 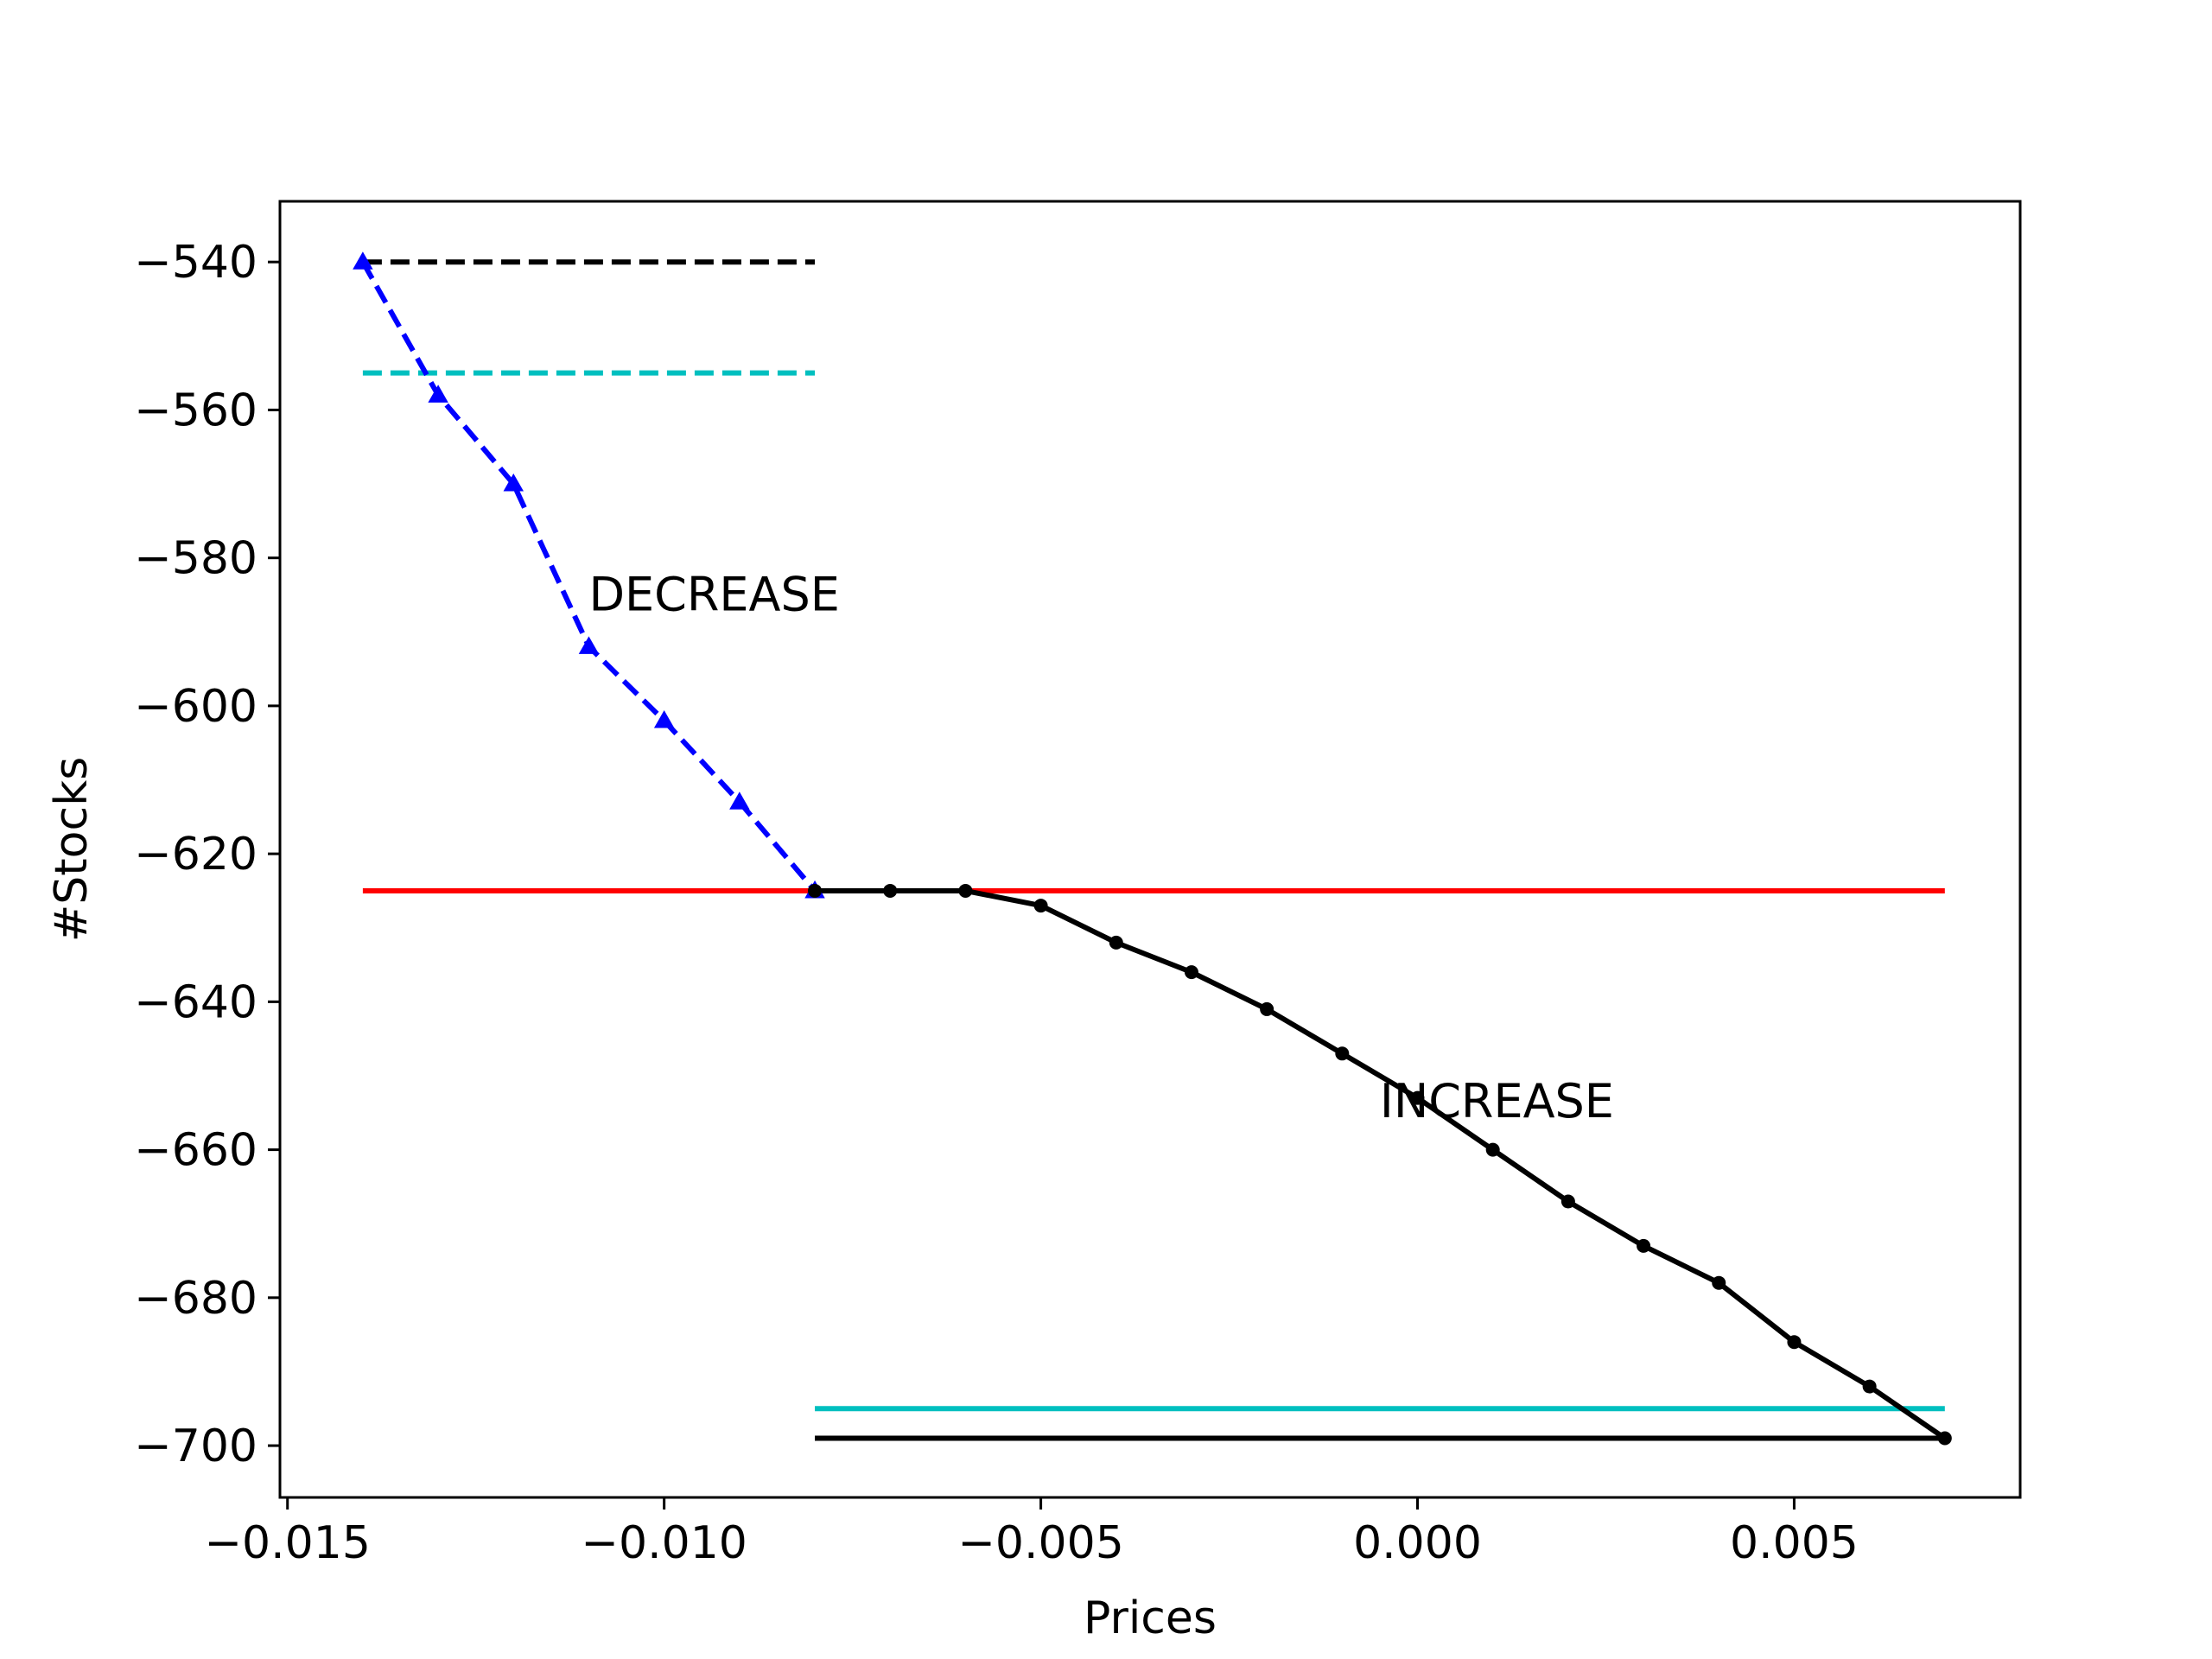 I want to click on y-tick-label: −640, so click(x=195, y=1002).